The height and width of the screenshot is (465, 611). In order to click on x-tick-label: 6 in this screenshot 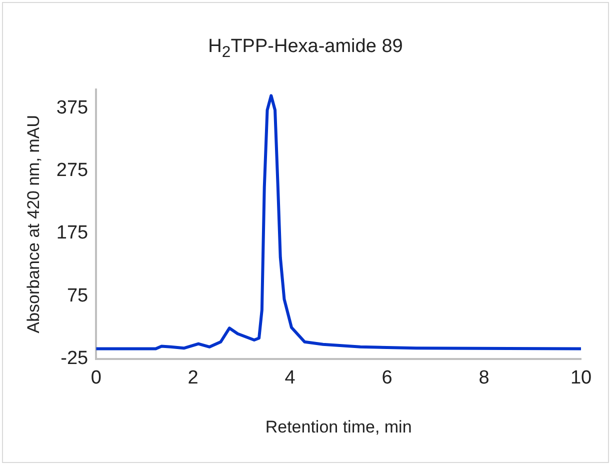, I will do `click(387, 377)`.